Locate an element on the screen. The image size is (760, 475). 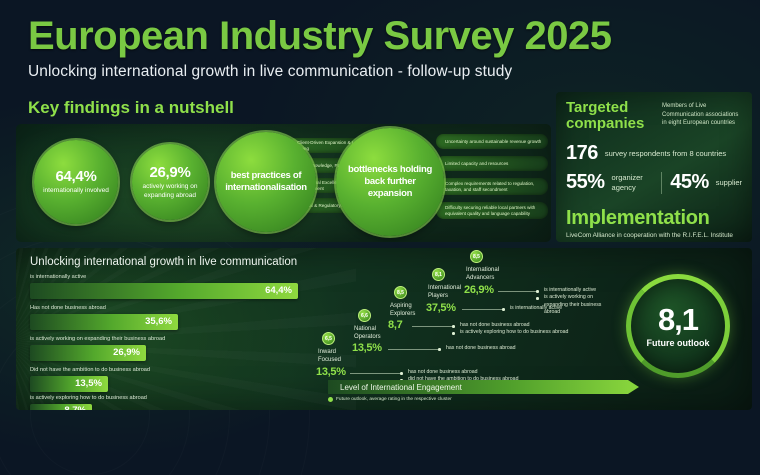
implementation-title: Implementation is located at coordinates (638, 218).